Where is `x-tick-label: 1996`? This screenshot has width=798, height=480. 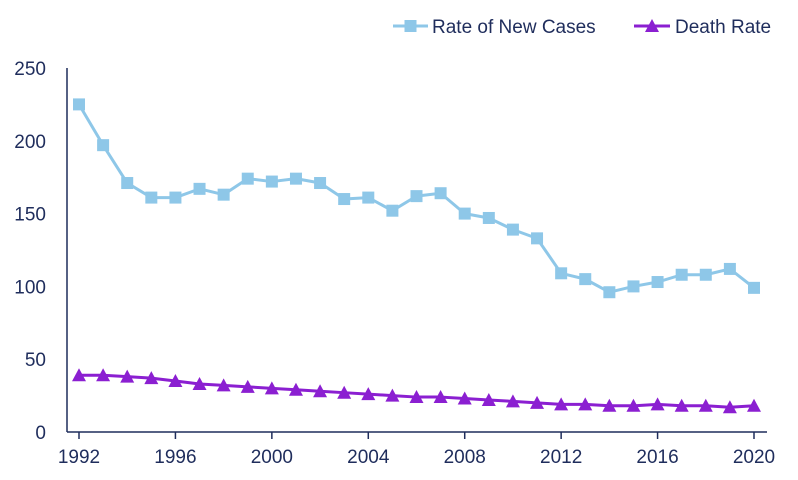 x-tick-label: 1996 is located at coordinates (175, 457).